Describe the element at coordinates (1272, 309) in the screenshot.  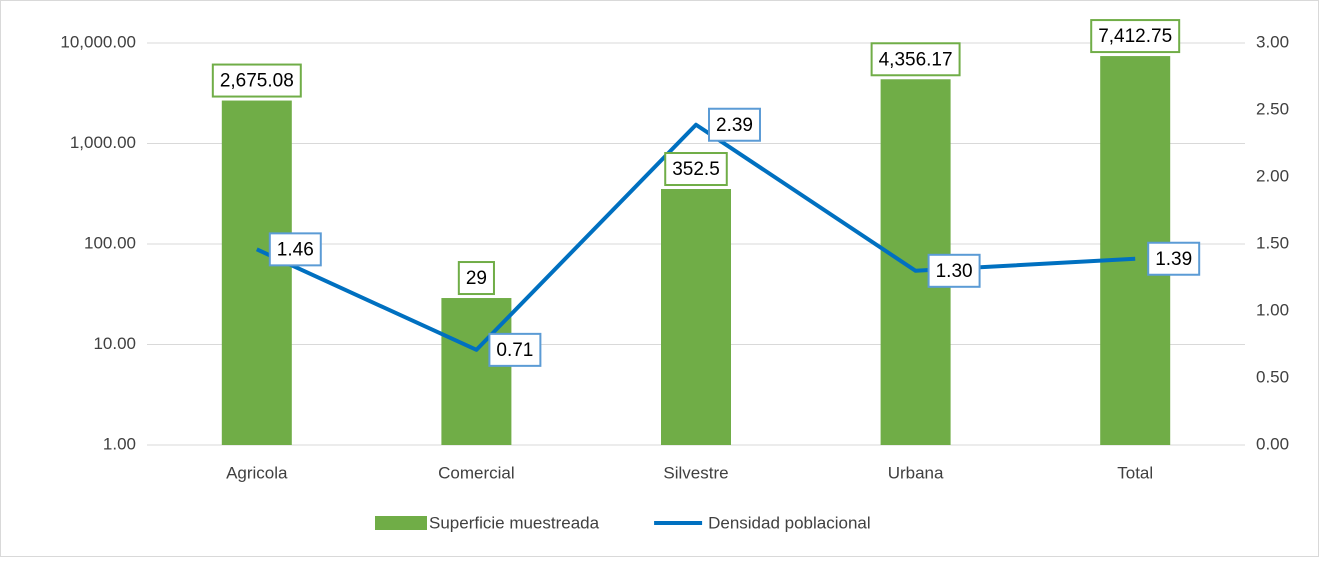
I see `y2-tick-label: 1.00` at that location.